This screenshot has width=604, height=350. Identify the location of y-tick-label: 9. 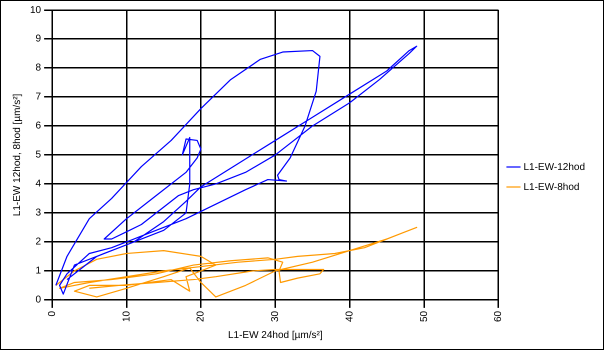
(39, 39).